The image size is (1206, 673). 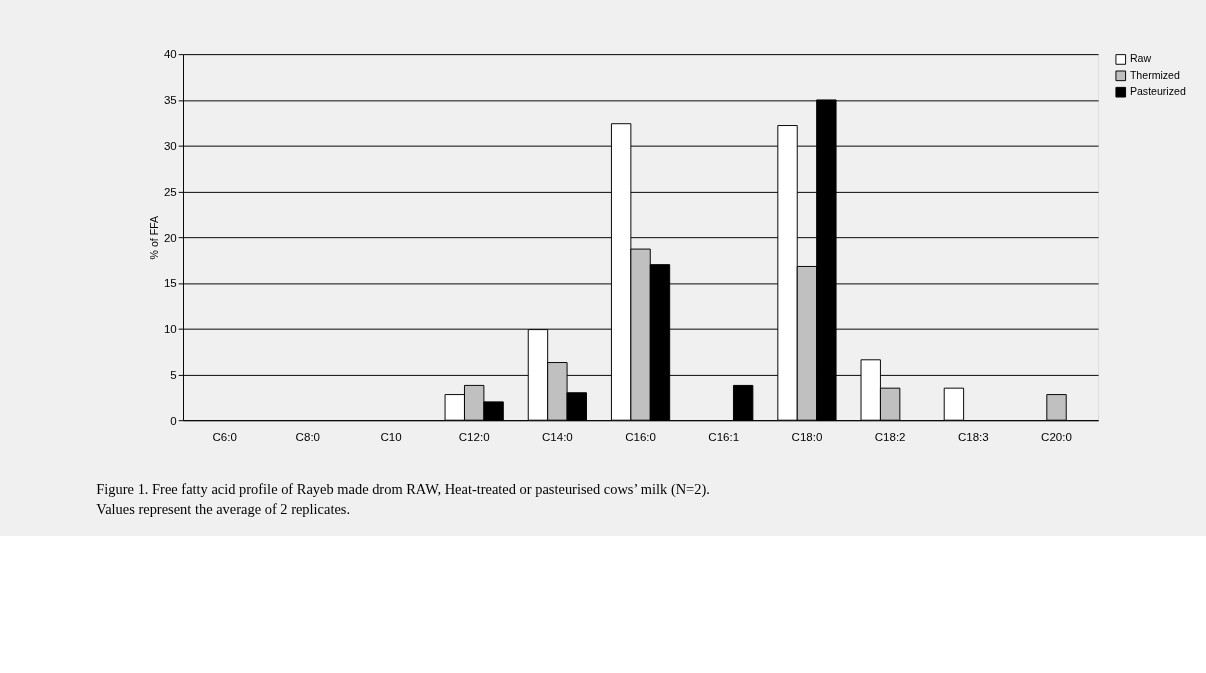 What do you see at coordinates (973, 436) in the screenshot?
I see `x-tick-label: C18:3` at bounding box center [973, 436].